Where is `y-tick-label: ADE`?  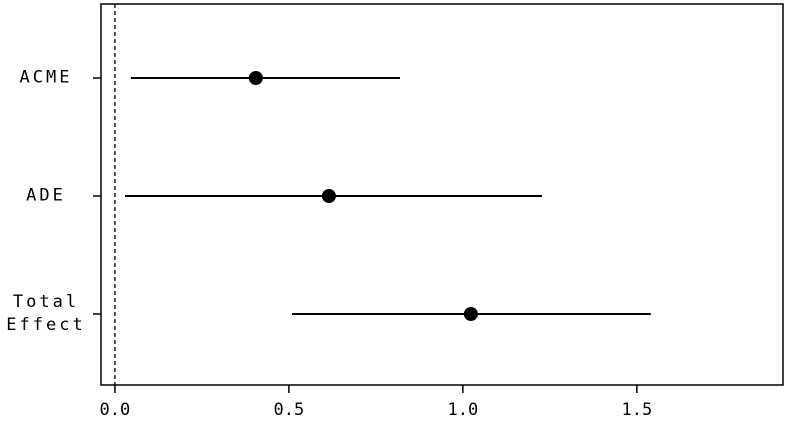 y-tick-label: ADE is located at coordinates (46, 195).